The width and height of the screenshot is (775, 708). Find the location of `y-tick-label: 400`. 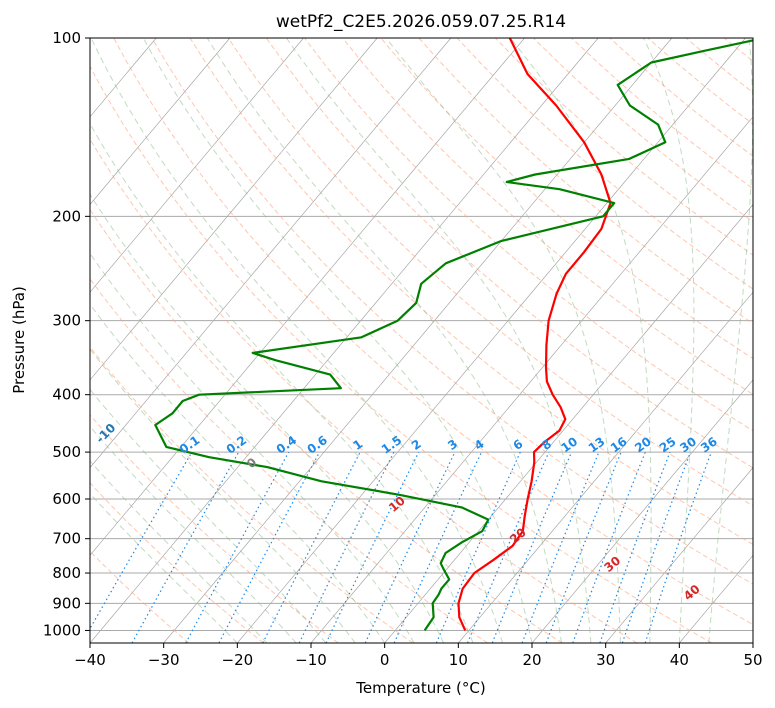

y-tick-label: 400 is located at coordinates (66, 395).